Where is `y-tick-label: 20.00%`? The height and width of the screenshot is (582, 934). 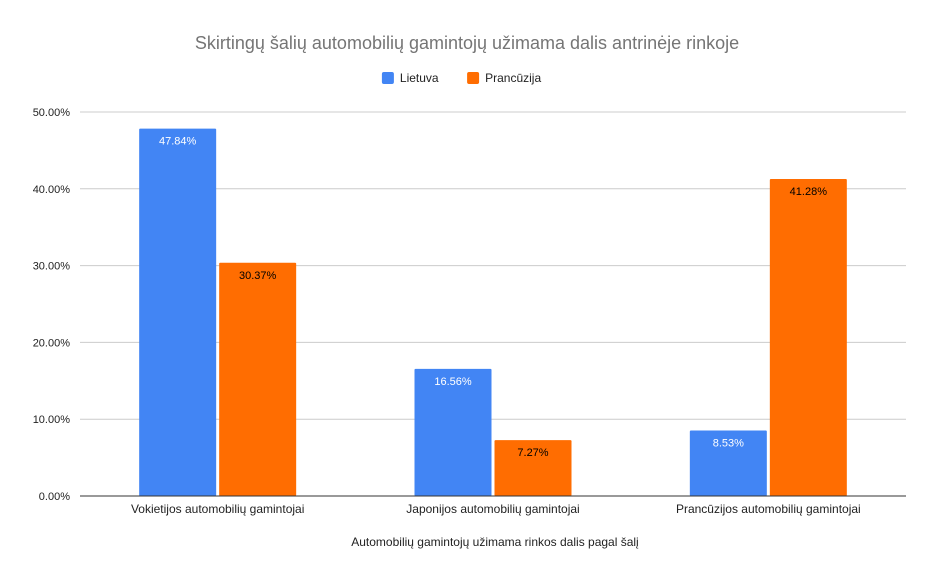
y-tick-label: 20.00% is located at coordinates (52, 343).